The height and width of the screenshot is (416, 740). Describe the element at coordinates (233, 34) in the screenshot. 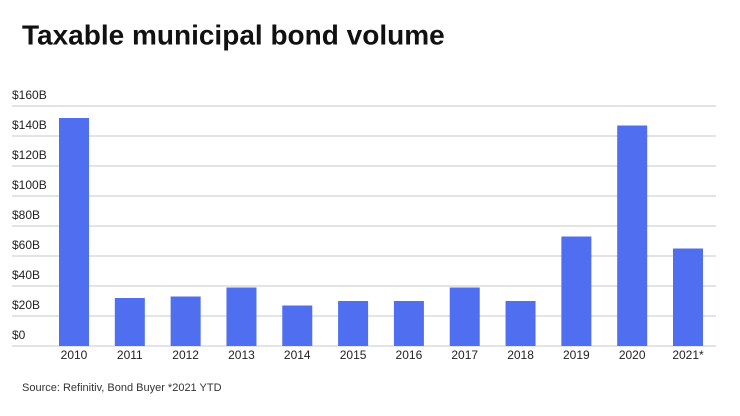

I see `chart-title: Taxable municipal bond volume` at that location.